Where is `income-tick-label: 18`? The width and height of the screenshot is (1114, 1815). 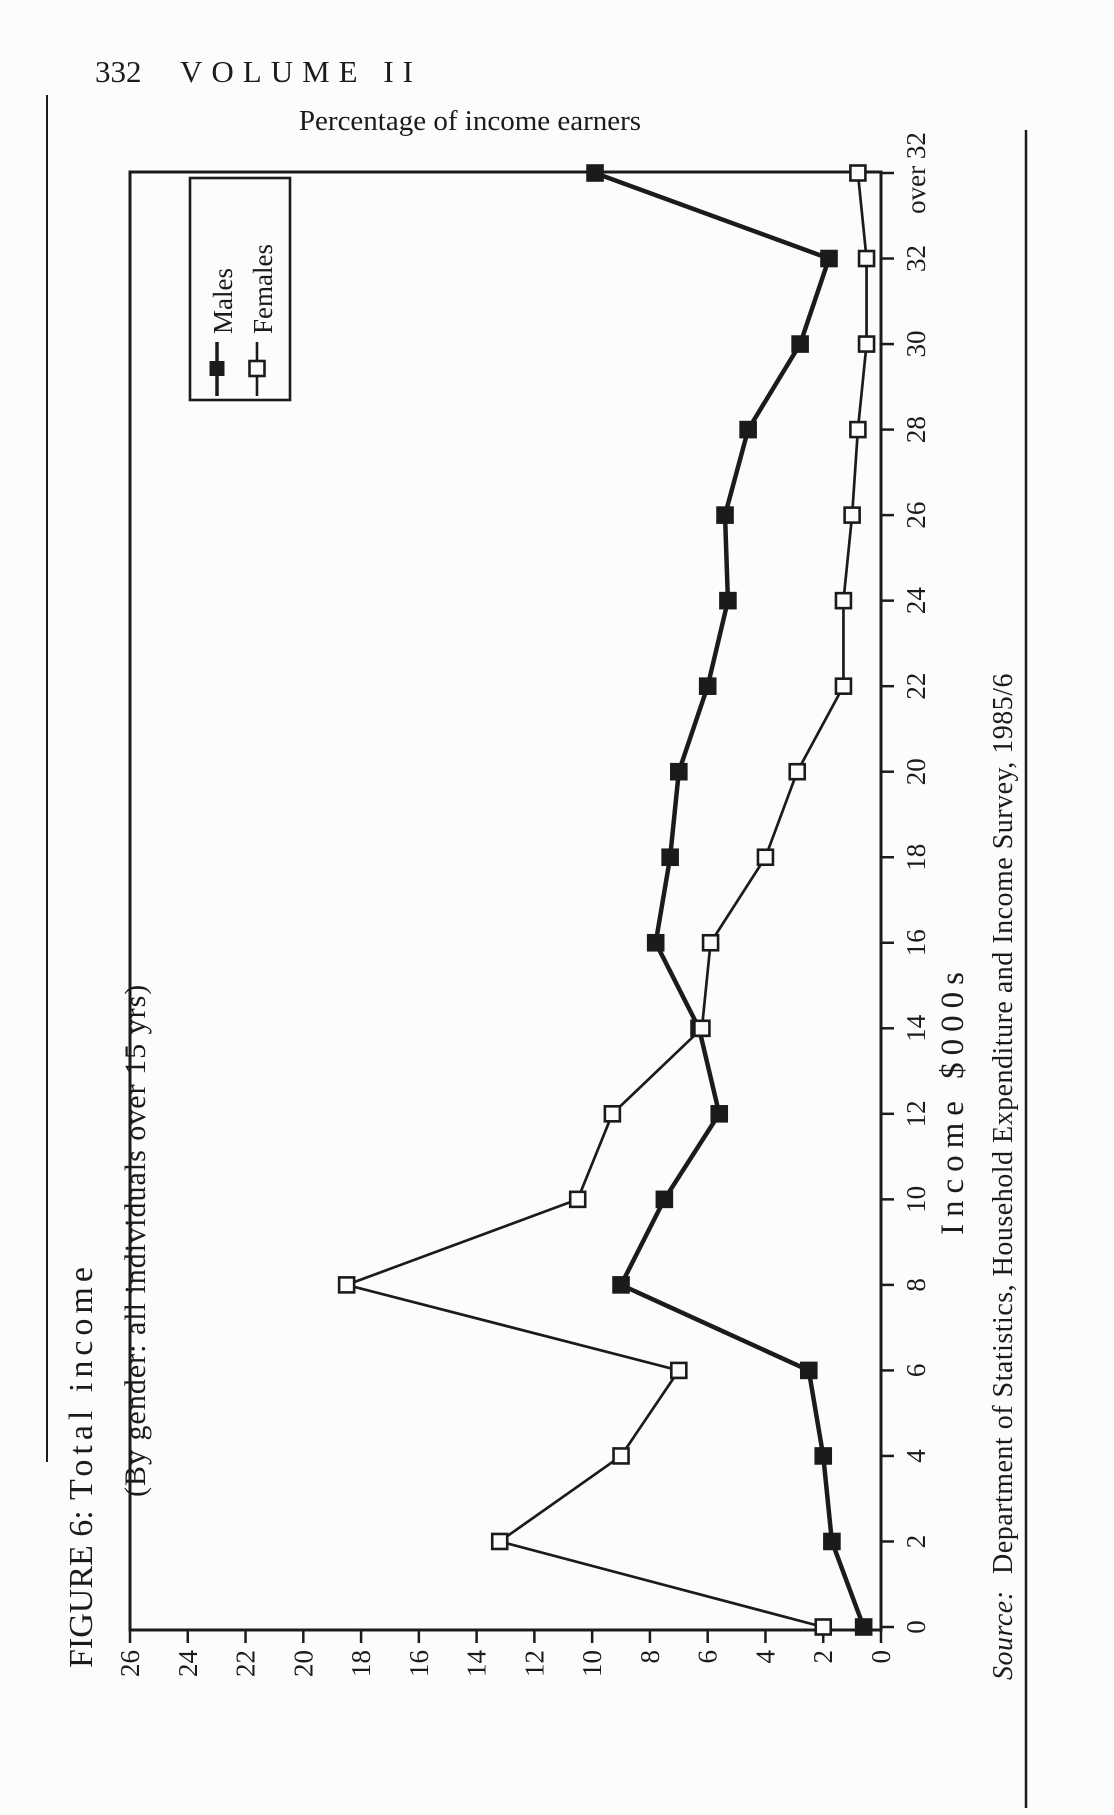 income-tick-label: 18 is located at coordinates (916, 857).